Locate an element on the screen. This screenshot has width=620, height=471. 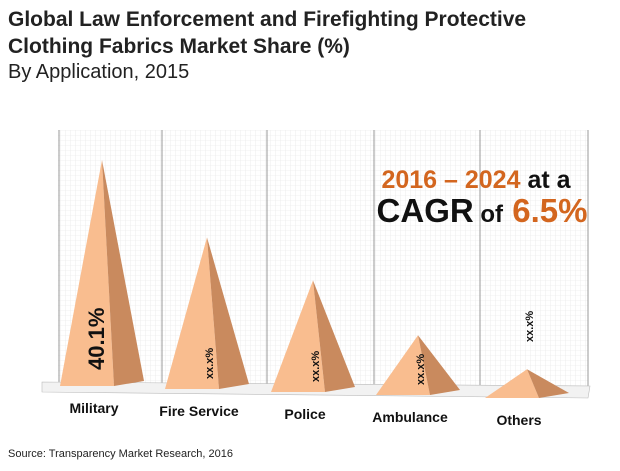
category-label: Police is located at coordinates (304, 414).